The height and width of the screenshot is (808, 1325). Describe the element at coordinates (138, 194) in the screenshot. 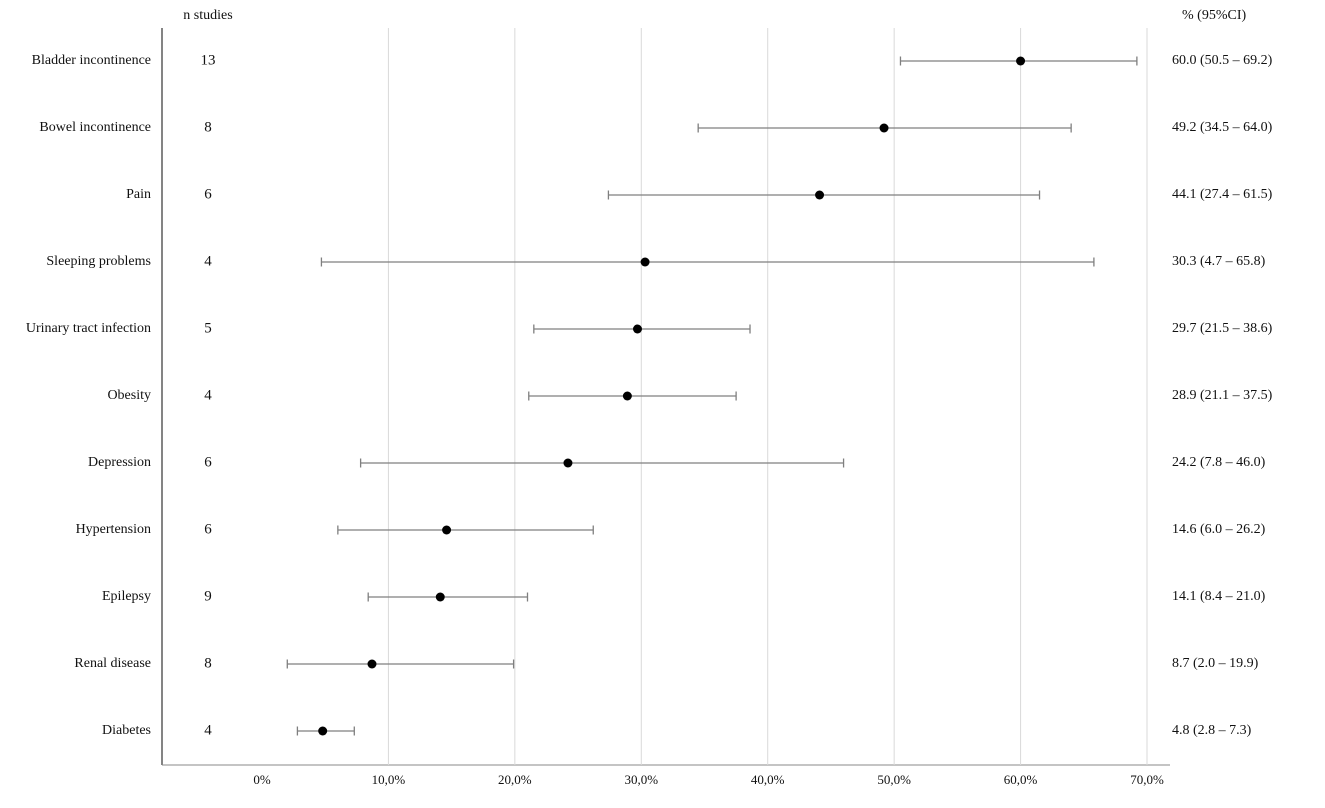

I see `category-label: Pain` at that location.